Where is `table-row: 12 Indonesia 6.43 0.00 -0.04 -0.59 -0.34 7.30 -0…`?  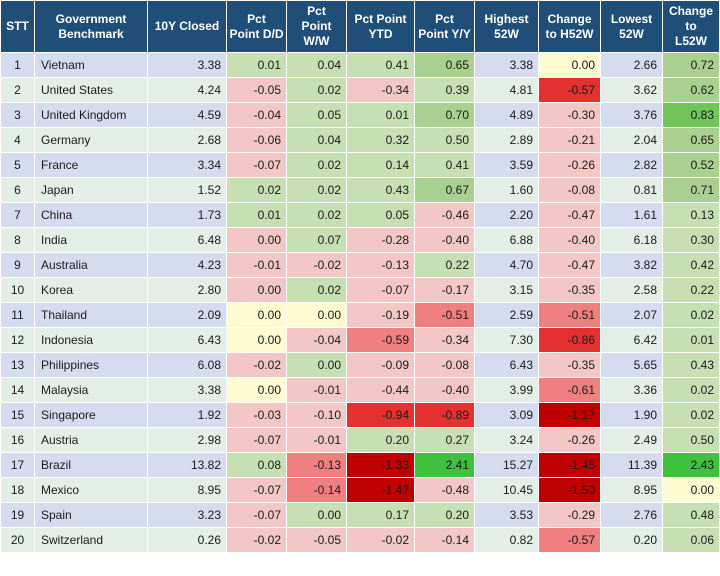 table-row: 12 Indonesia 6.43 0.00 -0.04 -0.59 -0.34 7.30 -0… is located at coordinates (360, 340).